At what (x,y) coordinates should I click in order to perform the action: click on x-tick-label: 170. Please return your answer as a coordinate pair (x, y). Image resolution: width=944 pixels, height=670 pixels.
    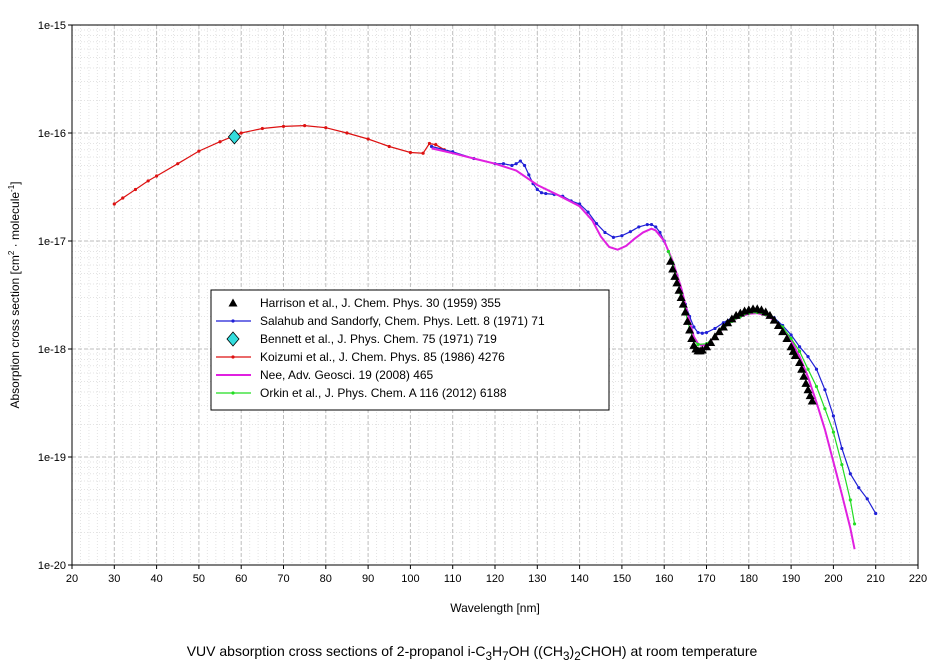
    Looking at the image, I should click on (706, 579).